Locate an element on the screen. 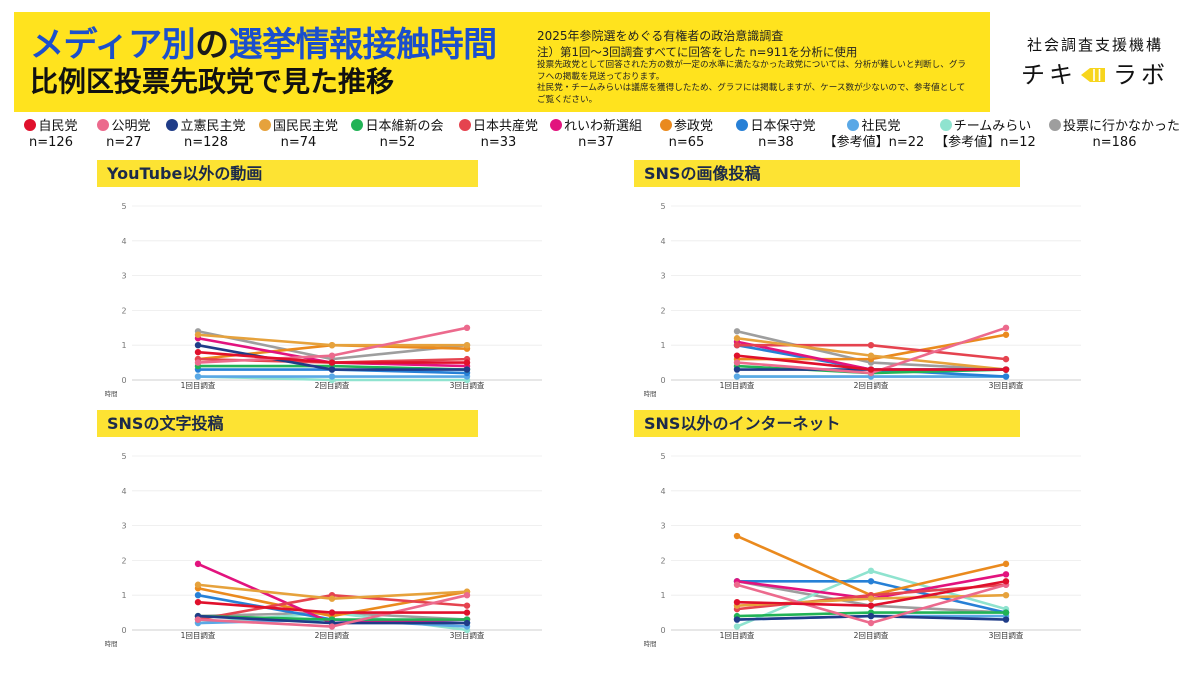 This screenshot has width=1200, height=675. legend-label: 日本維新の会 is located at coordinates (404, 126).